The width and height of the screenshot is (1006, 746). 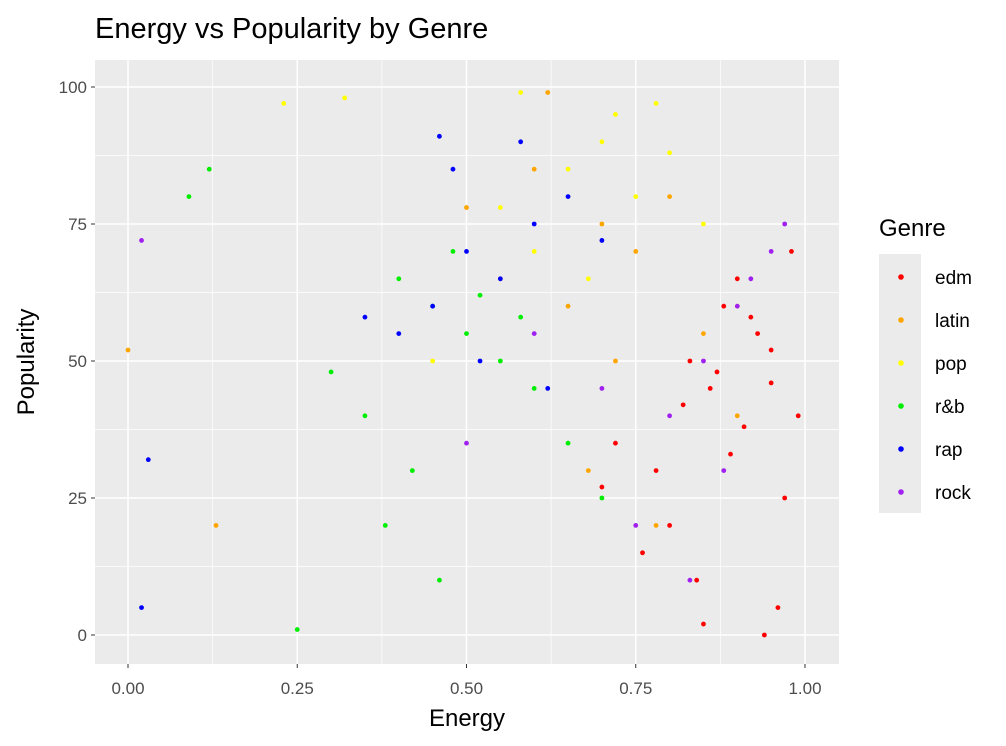 I want to click on legend-key-panel, so click(x=900, y=383).